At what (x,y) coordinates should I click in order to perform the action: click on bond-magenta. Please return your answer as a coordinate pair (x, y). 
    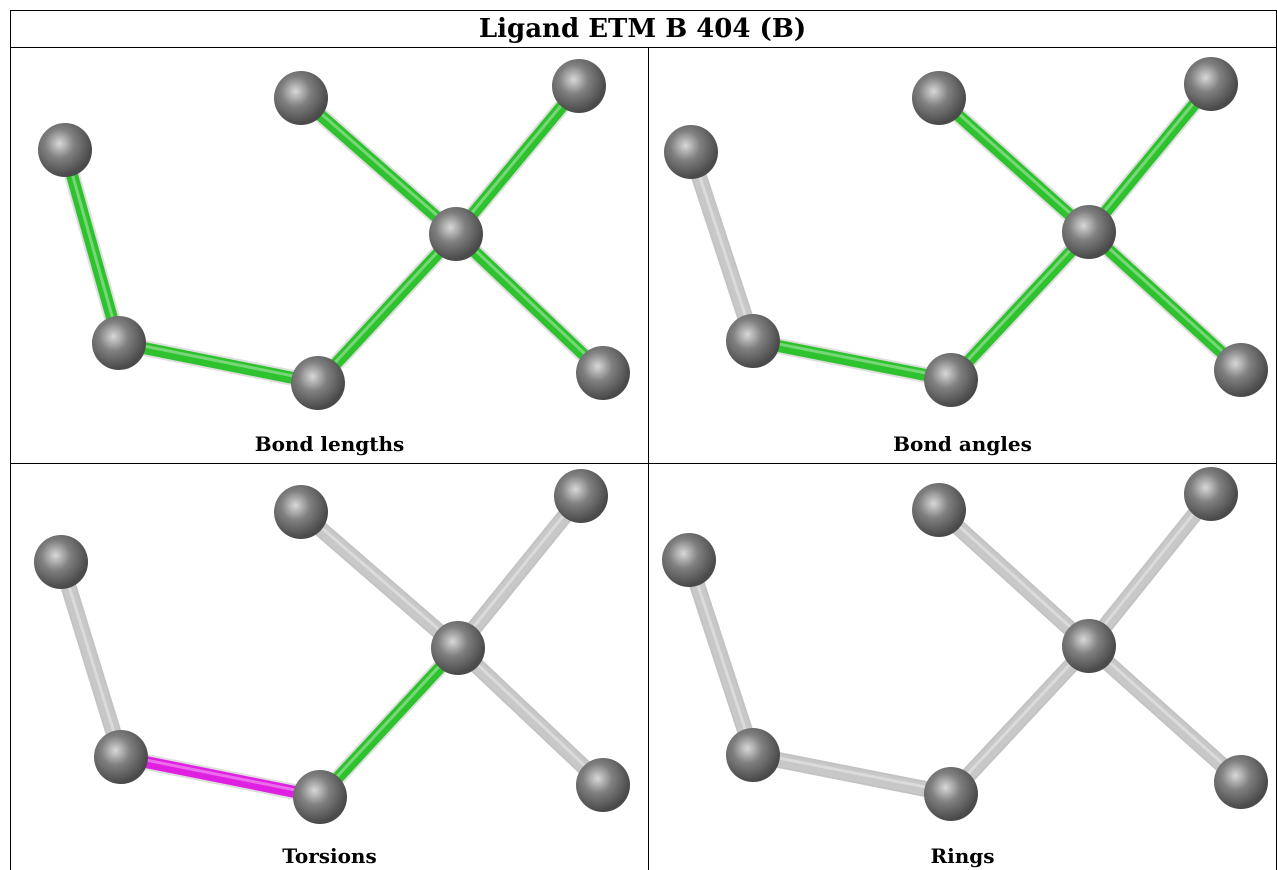
    Looking at the image, I should click on (220, 777).